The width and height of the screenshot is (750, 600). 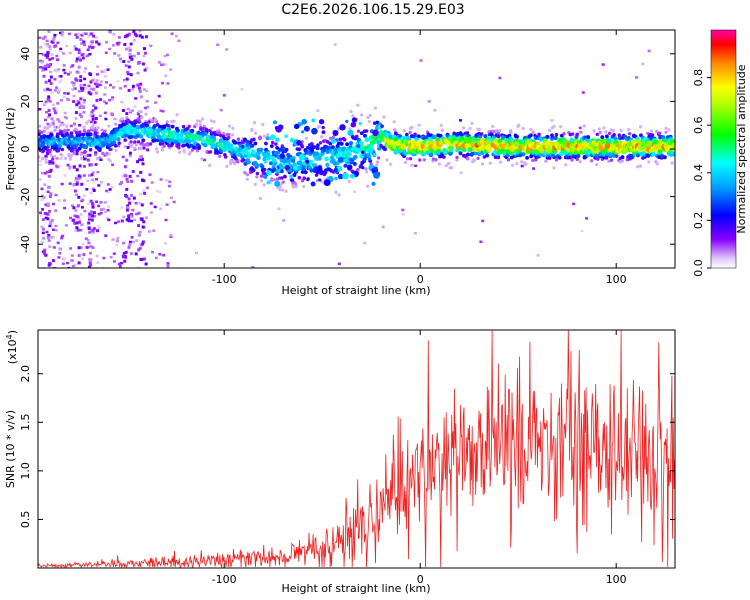 I want to click on x-tick-label: -100, so click(x=224, y=579).